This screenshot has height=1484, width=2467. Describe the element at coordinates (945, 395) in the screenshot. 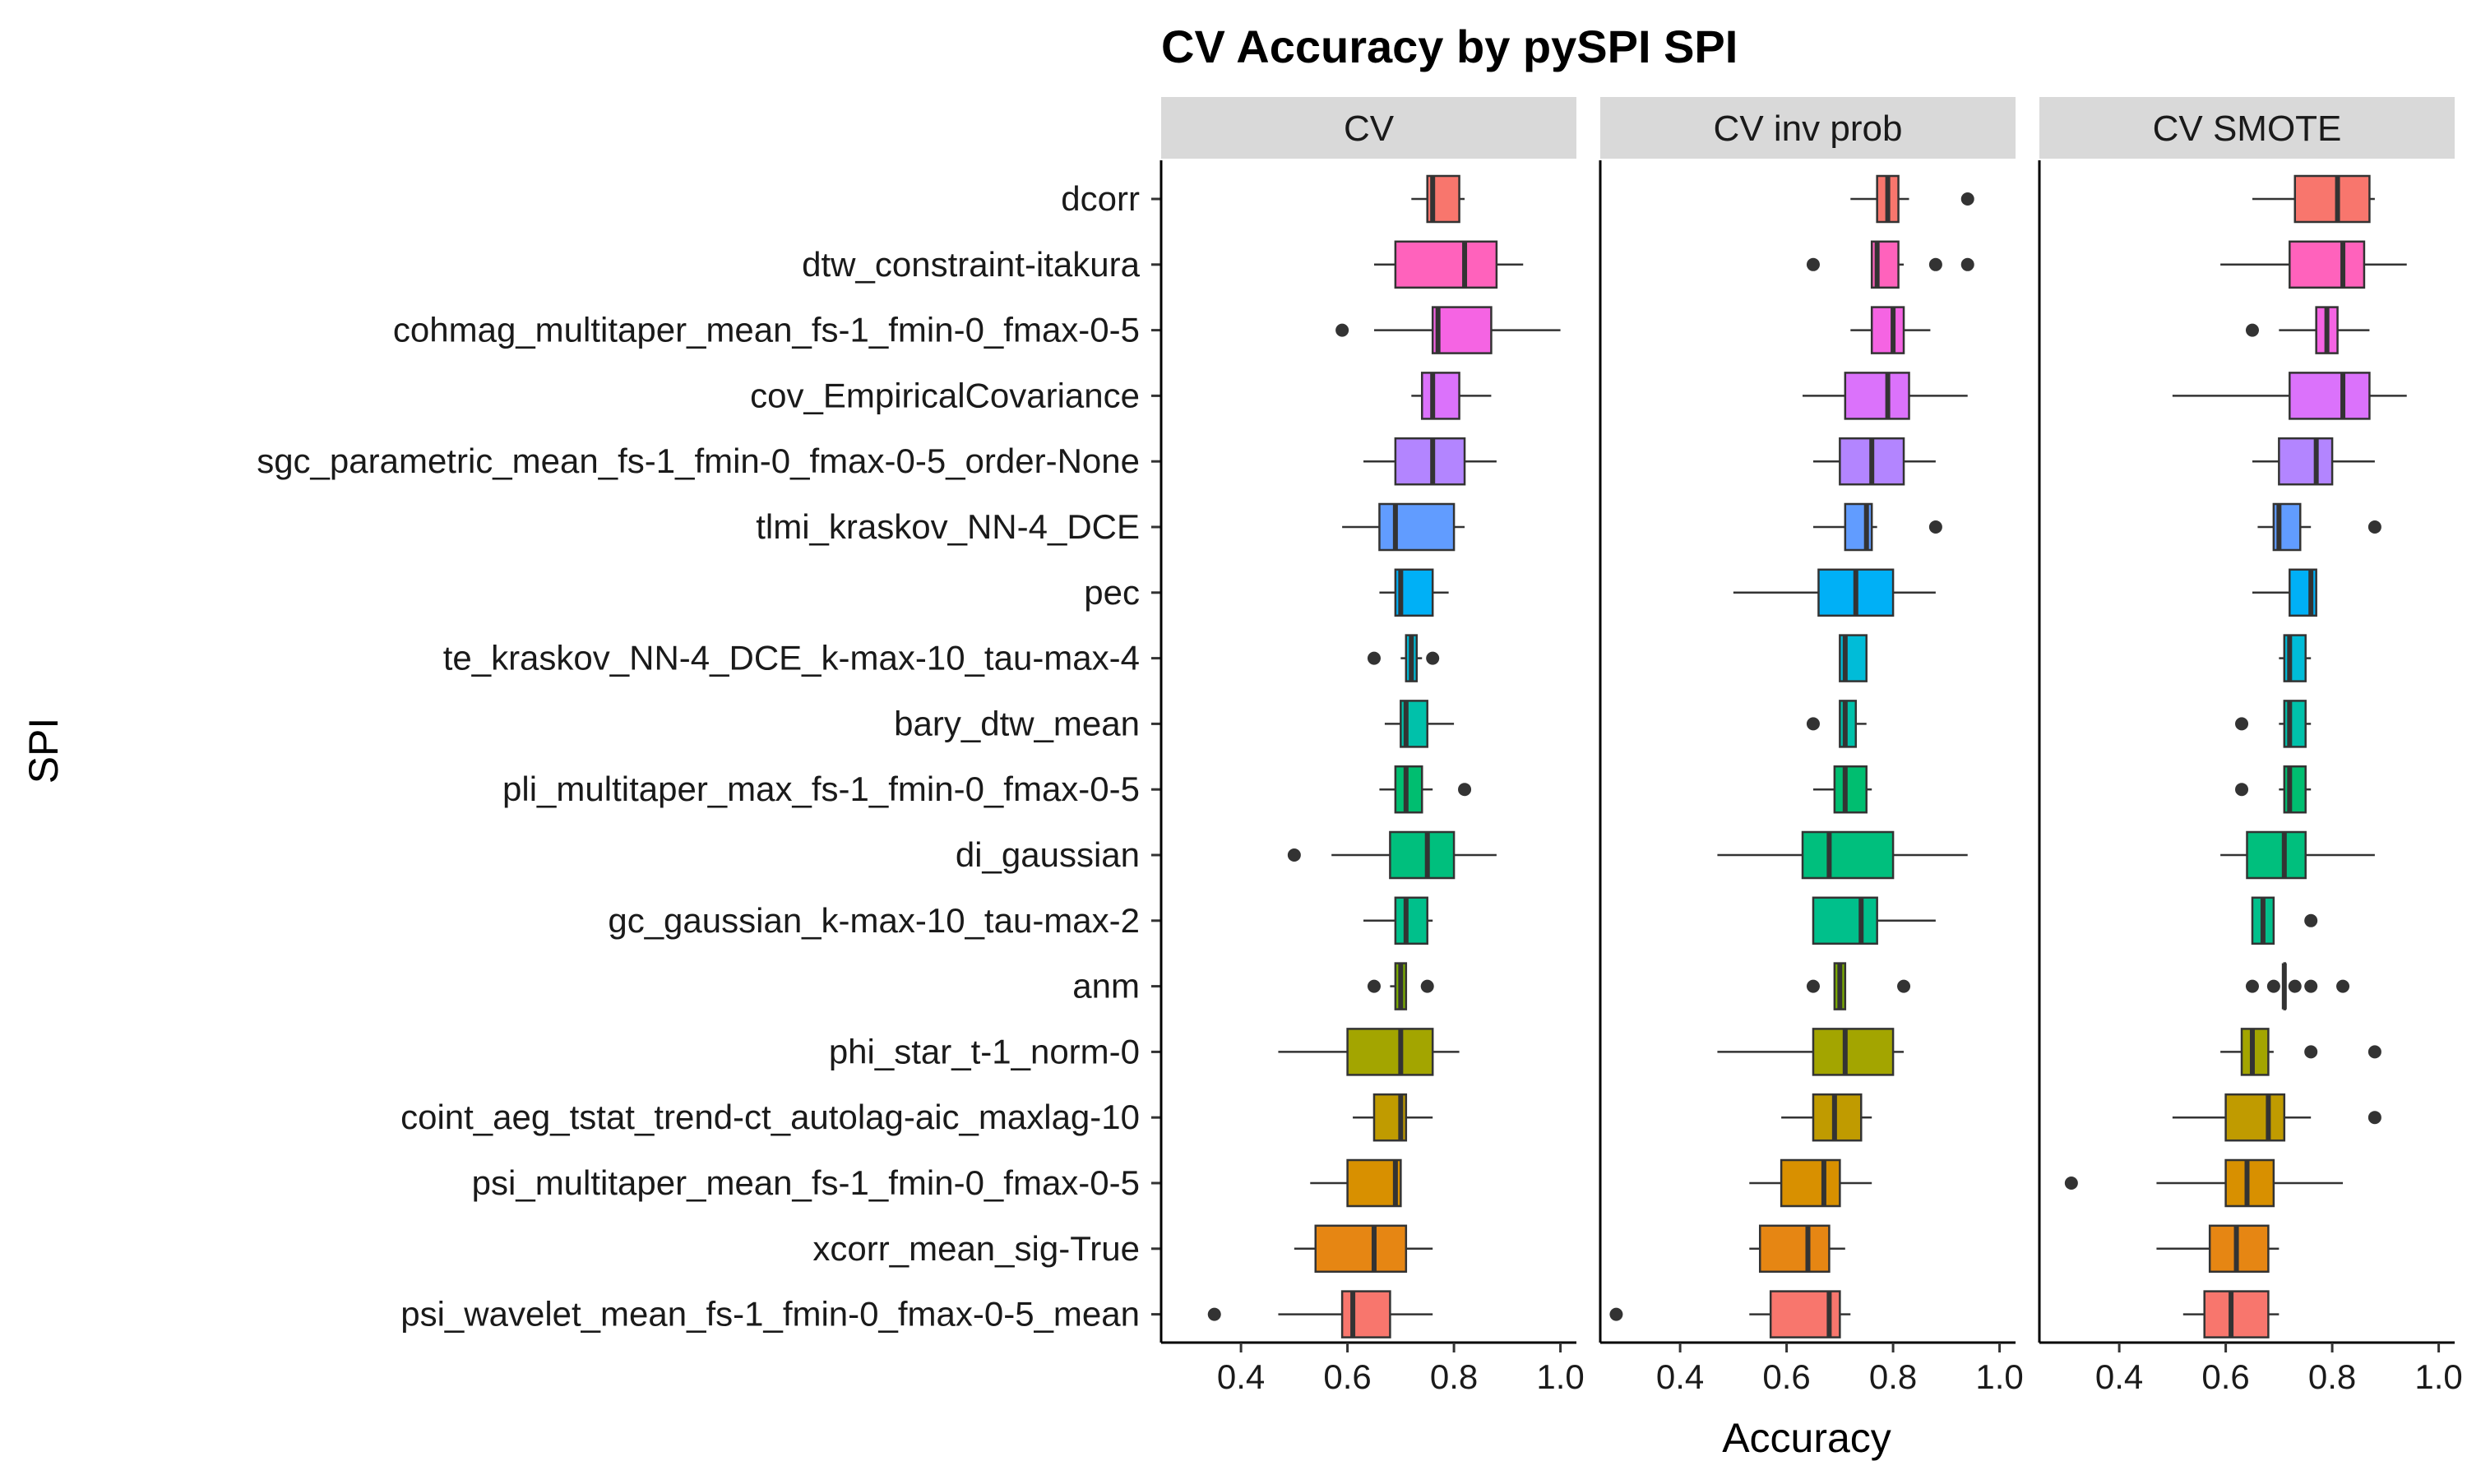

I see `y-tick-label: cov_EmpiricalCovariance` at that location.